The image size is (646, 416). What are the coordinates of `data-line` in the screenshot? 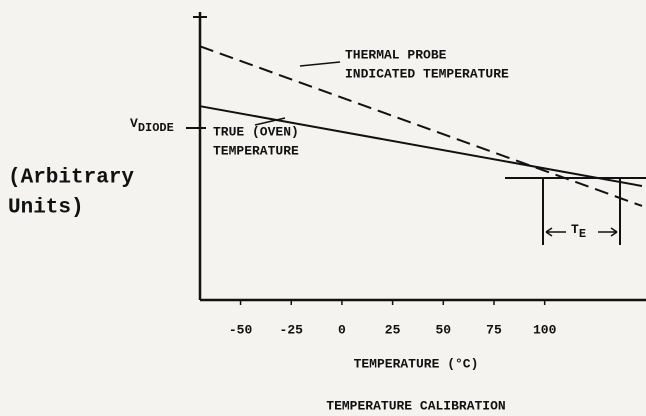 It's located at (421, 146).